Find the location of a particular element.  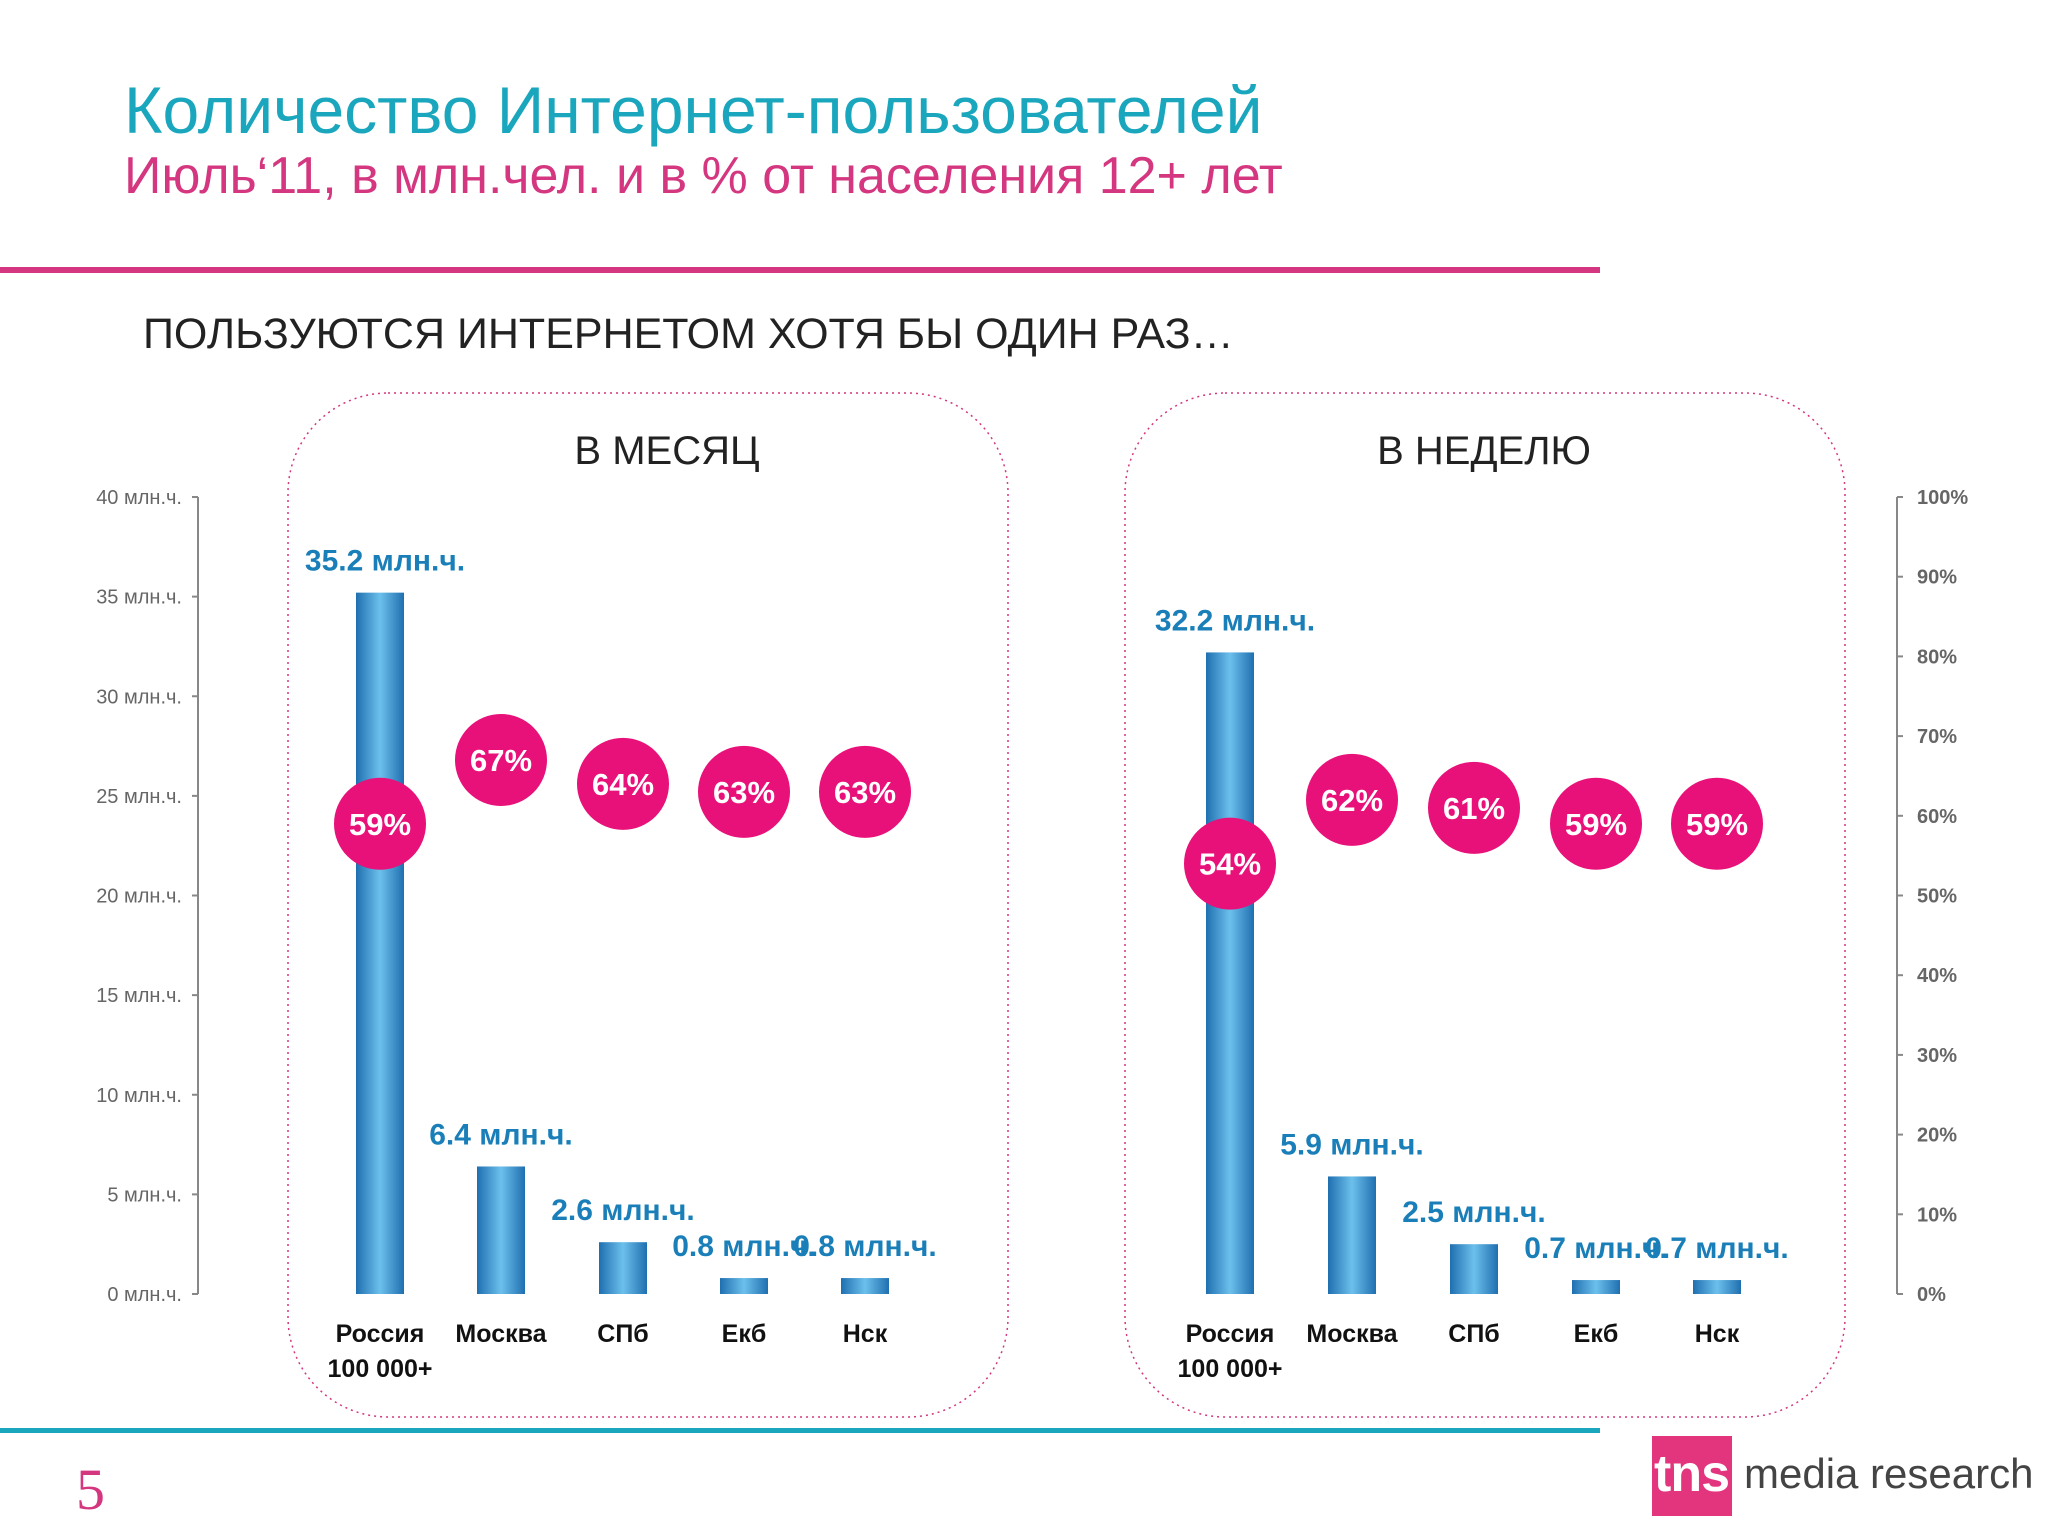

left-axis-tick-label: 25 млн.ч. is located at coordinates (139, 797).